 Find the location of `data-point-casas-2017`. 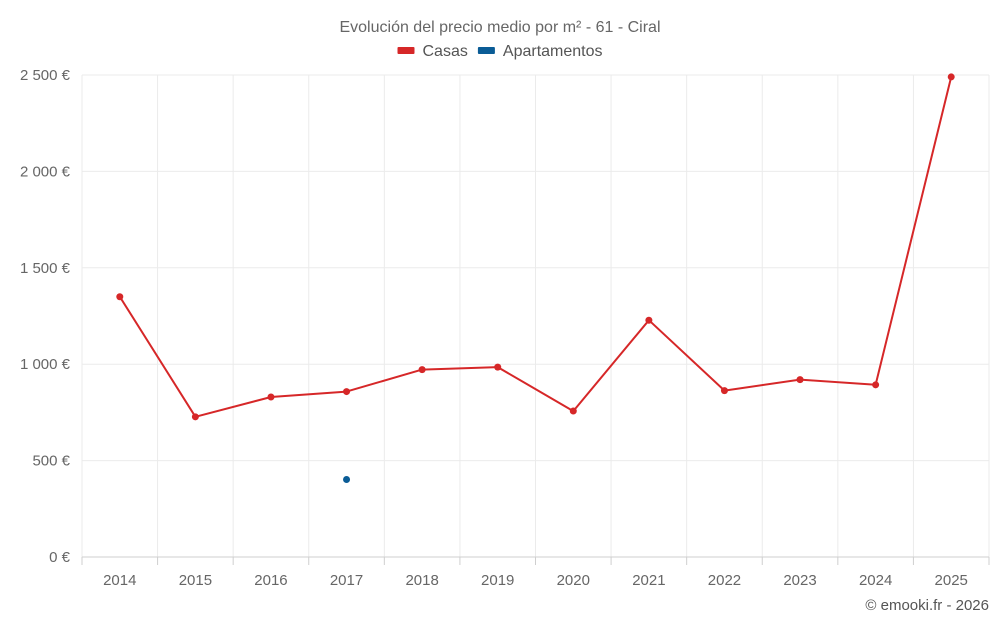

data-point-casas-2017 is located at coordinates (347, 392).